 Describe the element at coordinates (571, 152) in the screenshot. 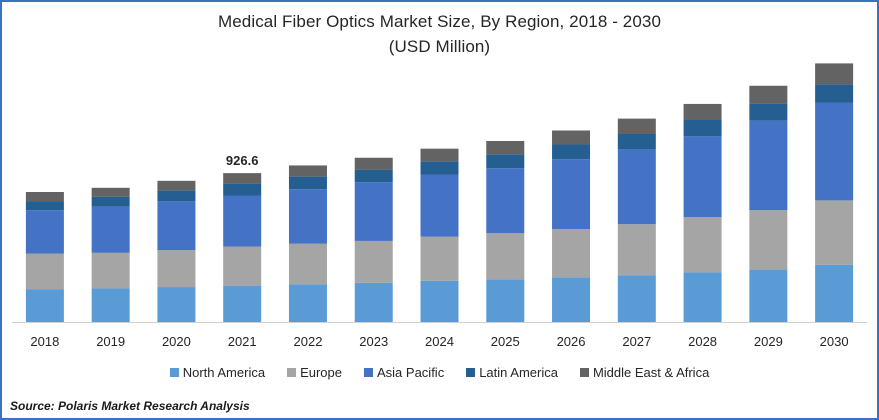

I see `bar-2026-latin-america` at that location.